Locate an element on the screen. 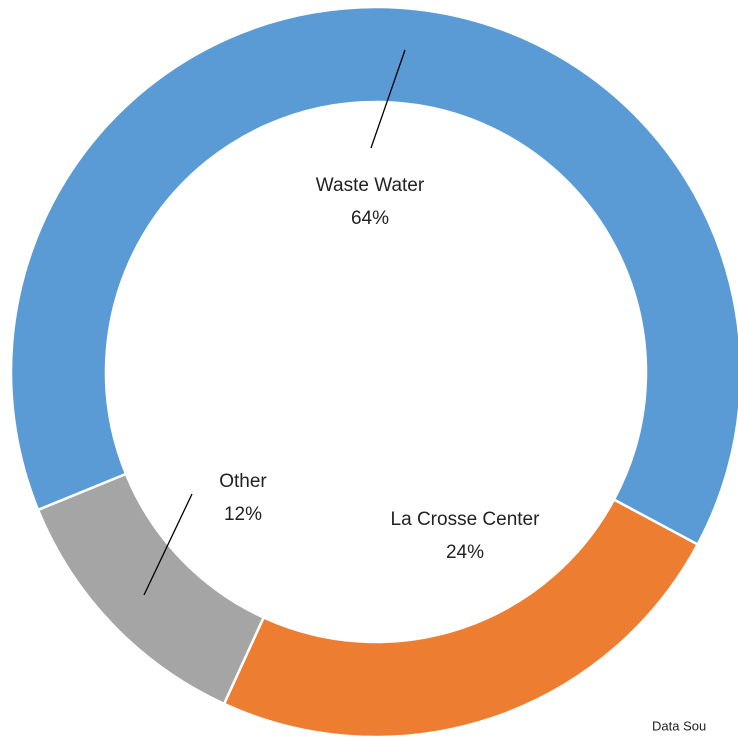 This screenshot has width=738, height=744. value-label: 64% is located at coordinates (370, 218).